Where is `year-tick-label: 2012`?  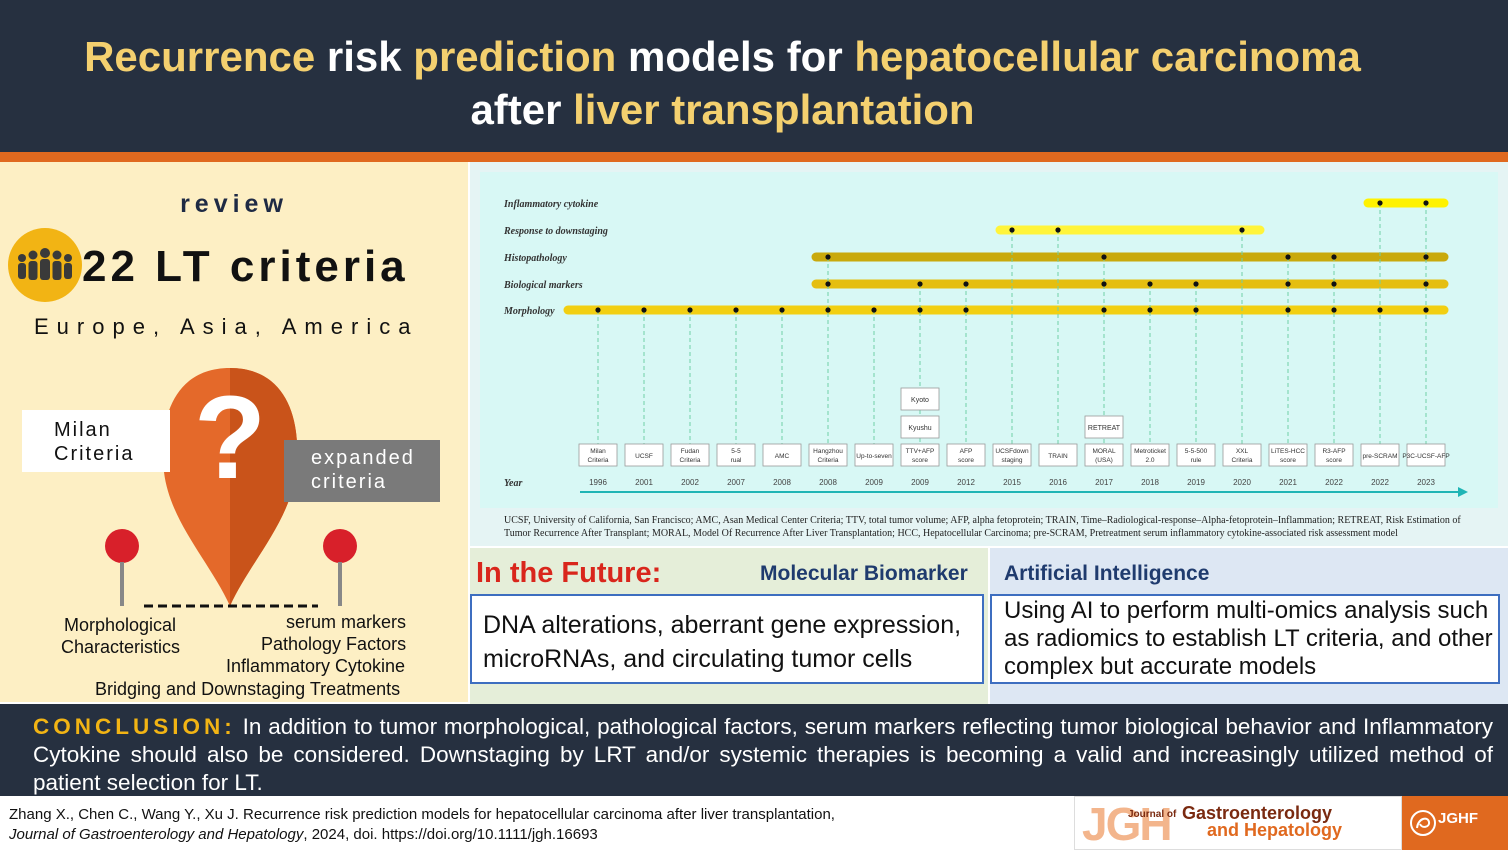
year-tick-label: 2012 is located at coordinates (966, 482).